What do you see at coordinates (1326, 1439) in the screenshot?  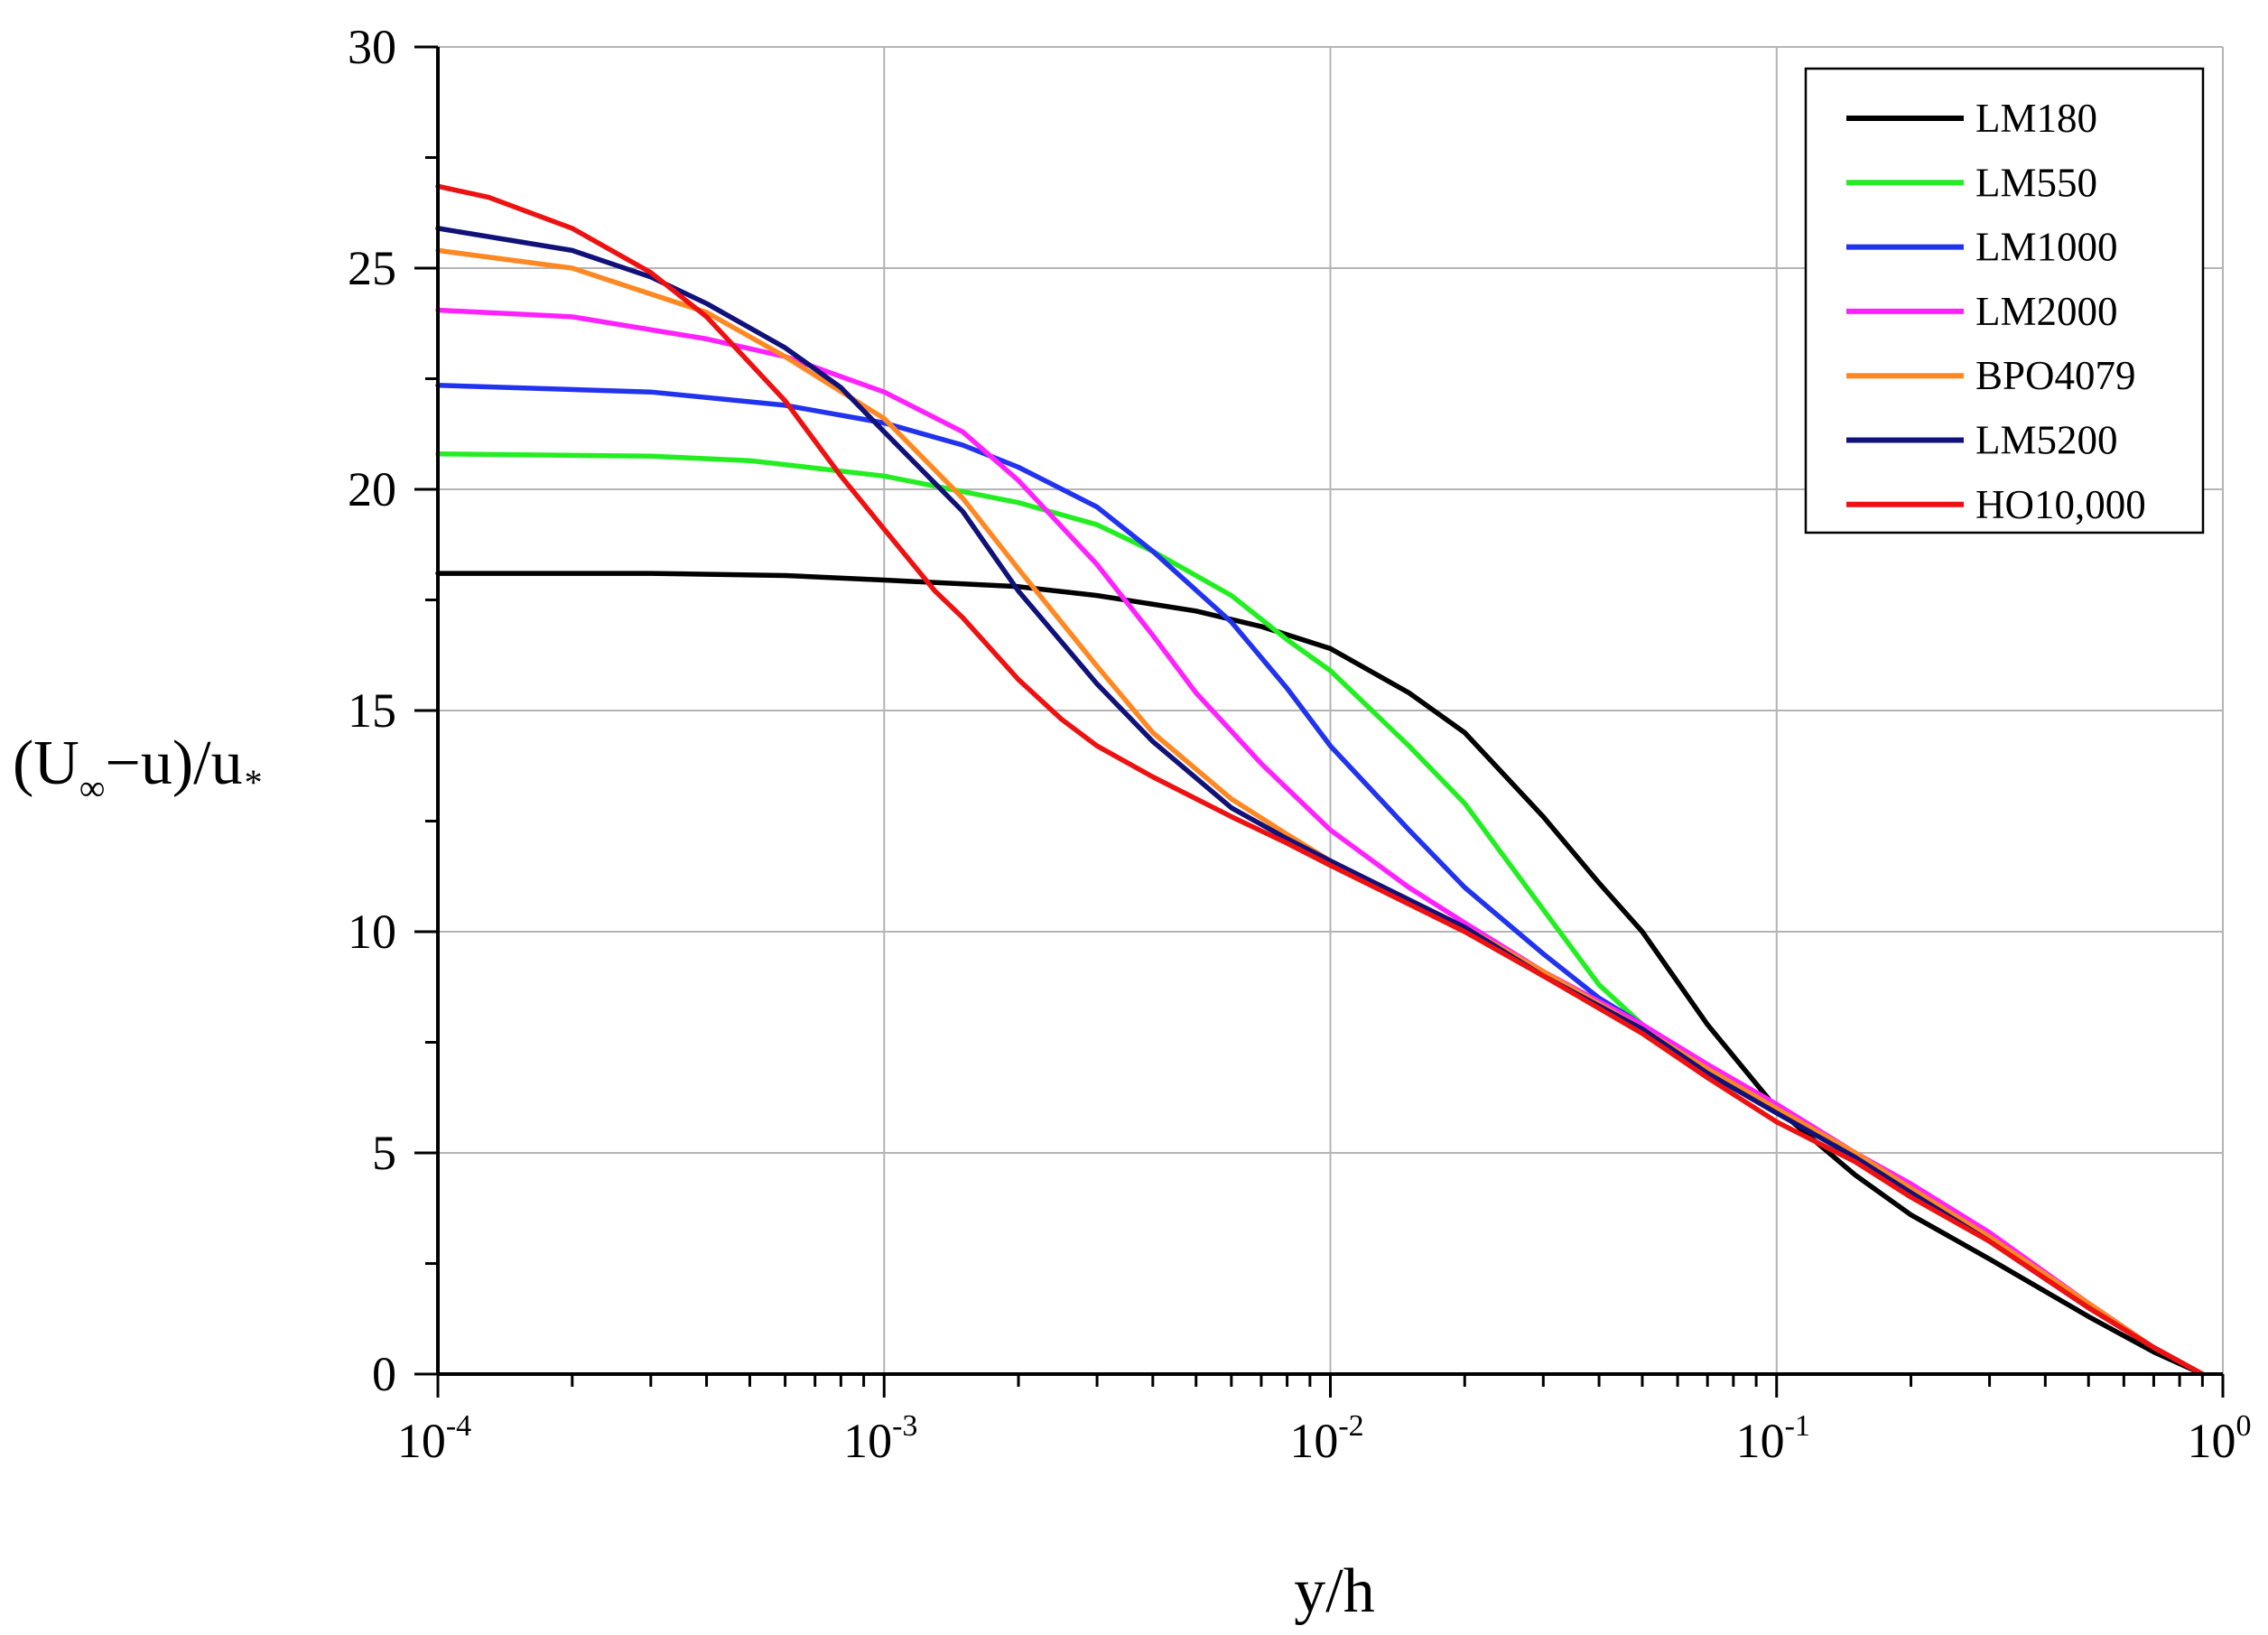 I see `x-tick-label: 10⁻²` at bounding box center [1326, 1439].